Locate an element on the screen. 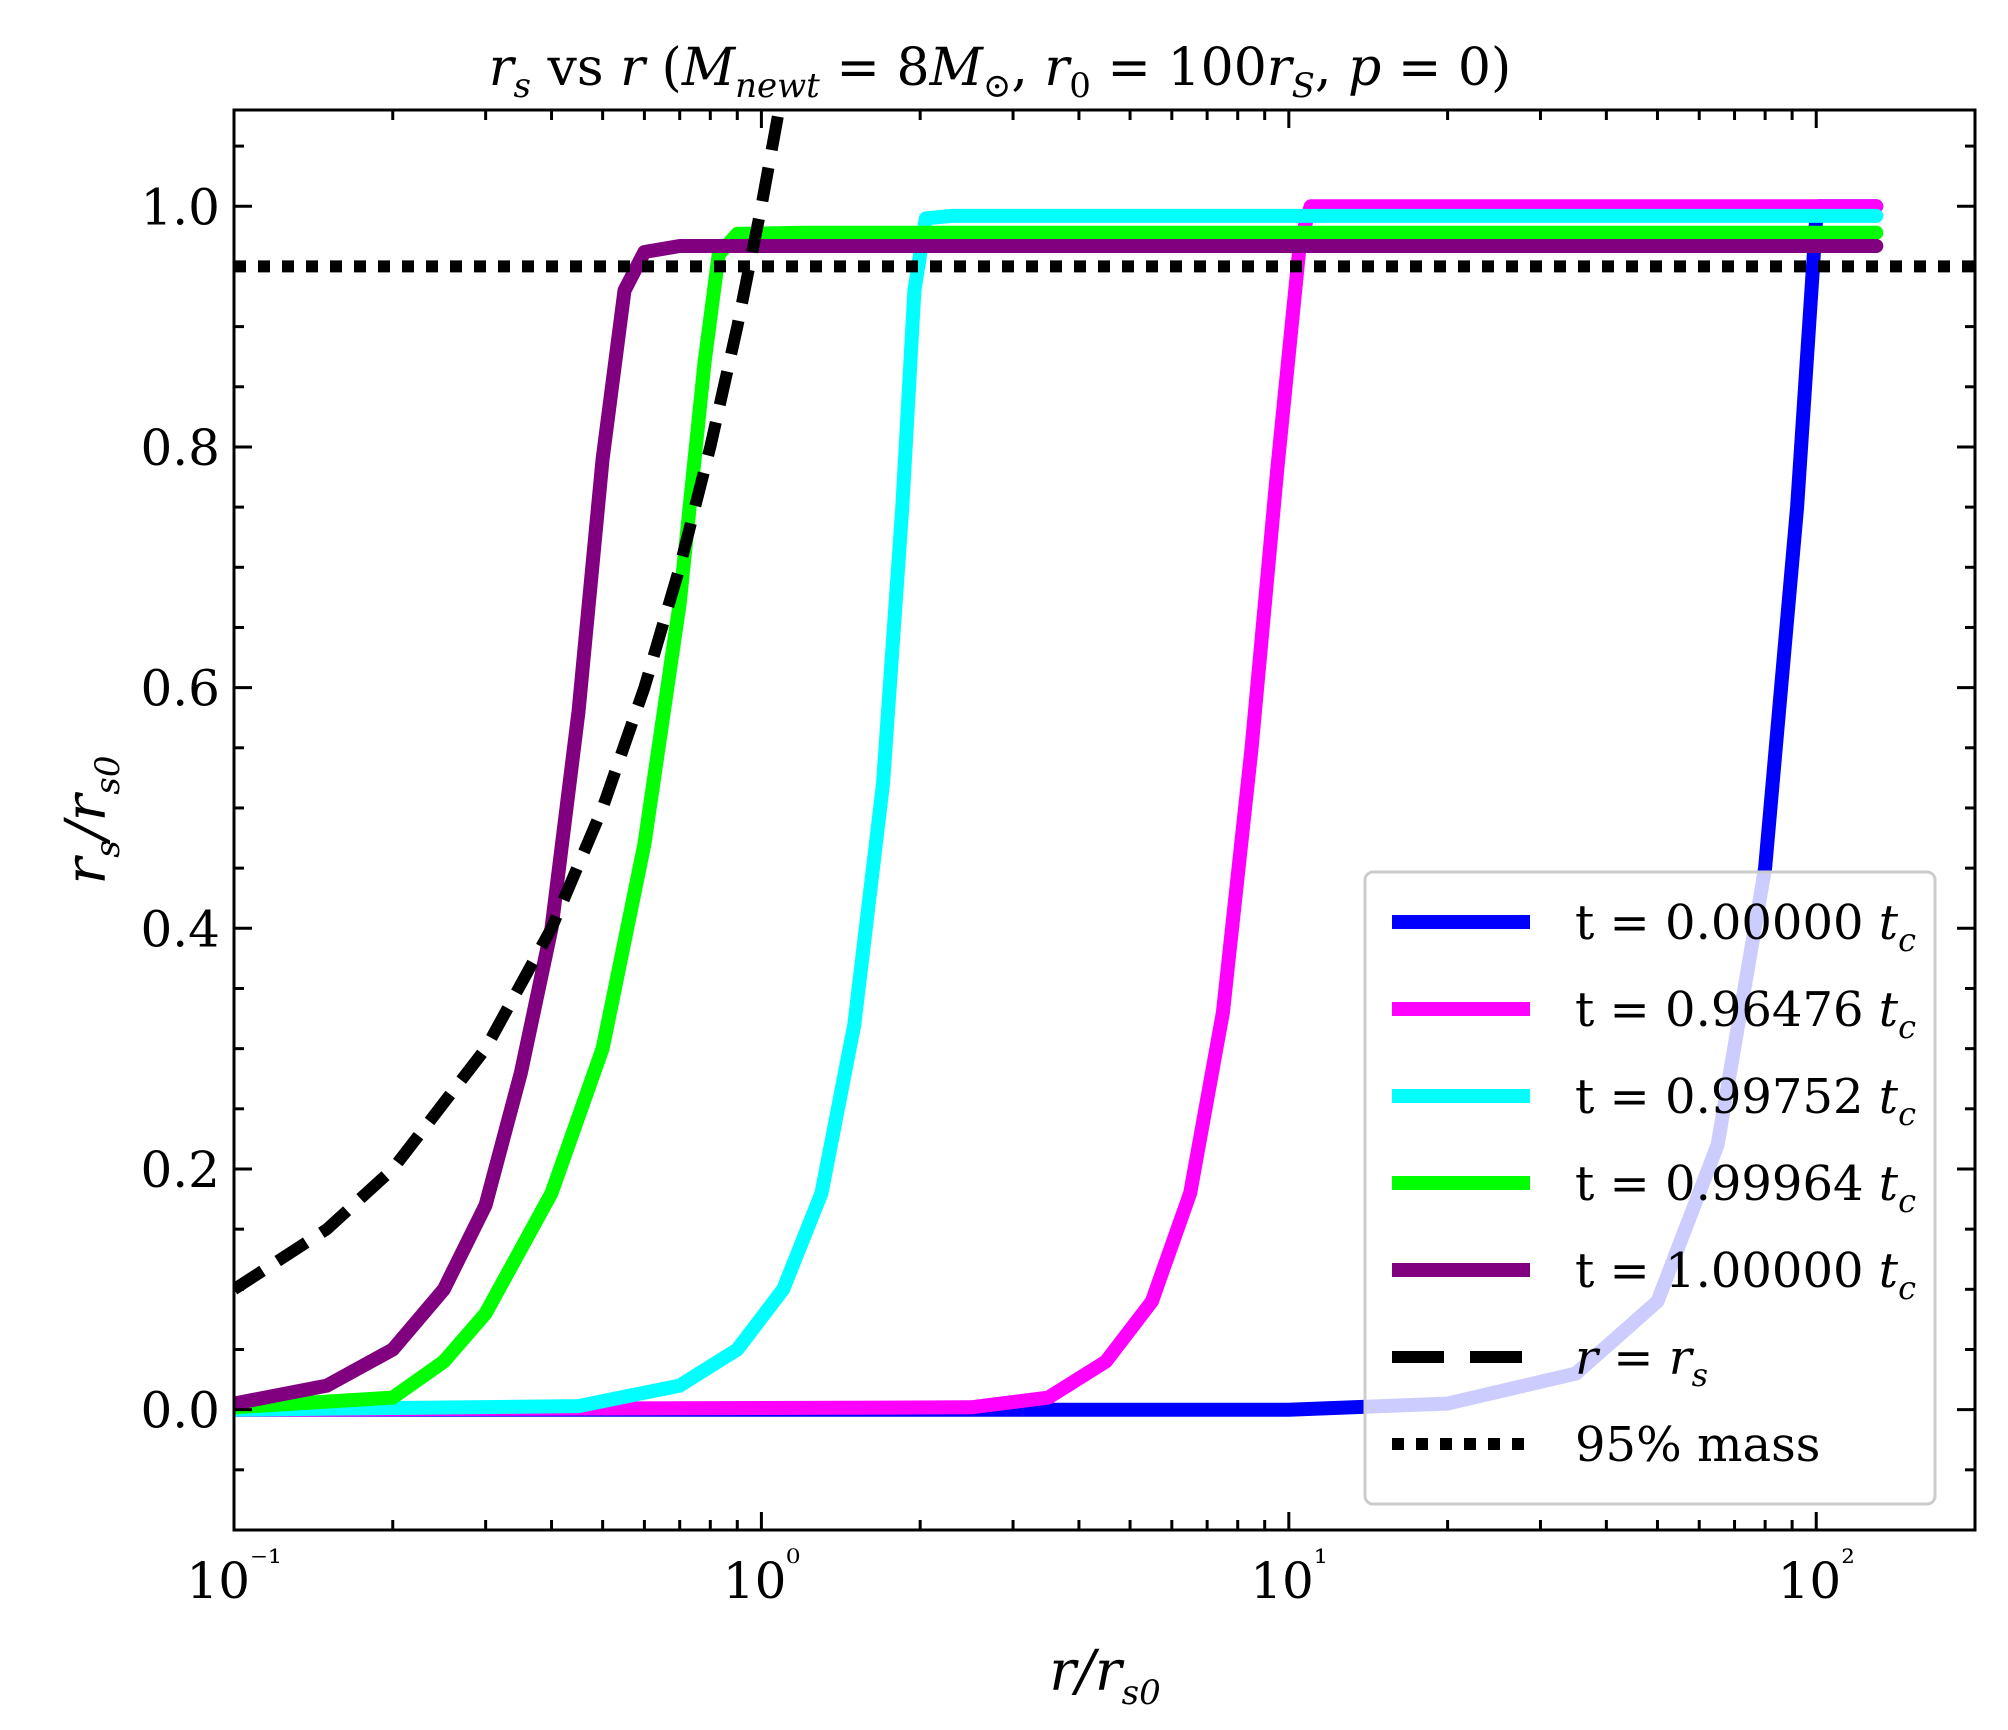 The width and height of the screenshot is (2008, 1730). x-tick-label: 10⁰ is located at coordinates (761, 1576).